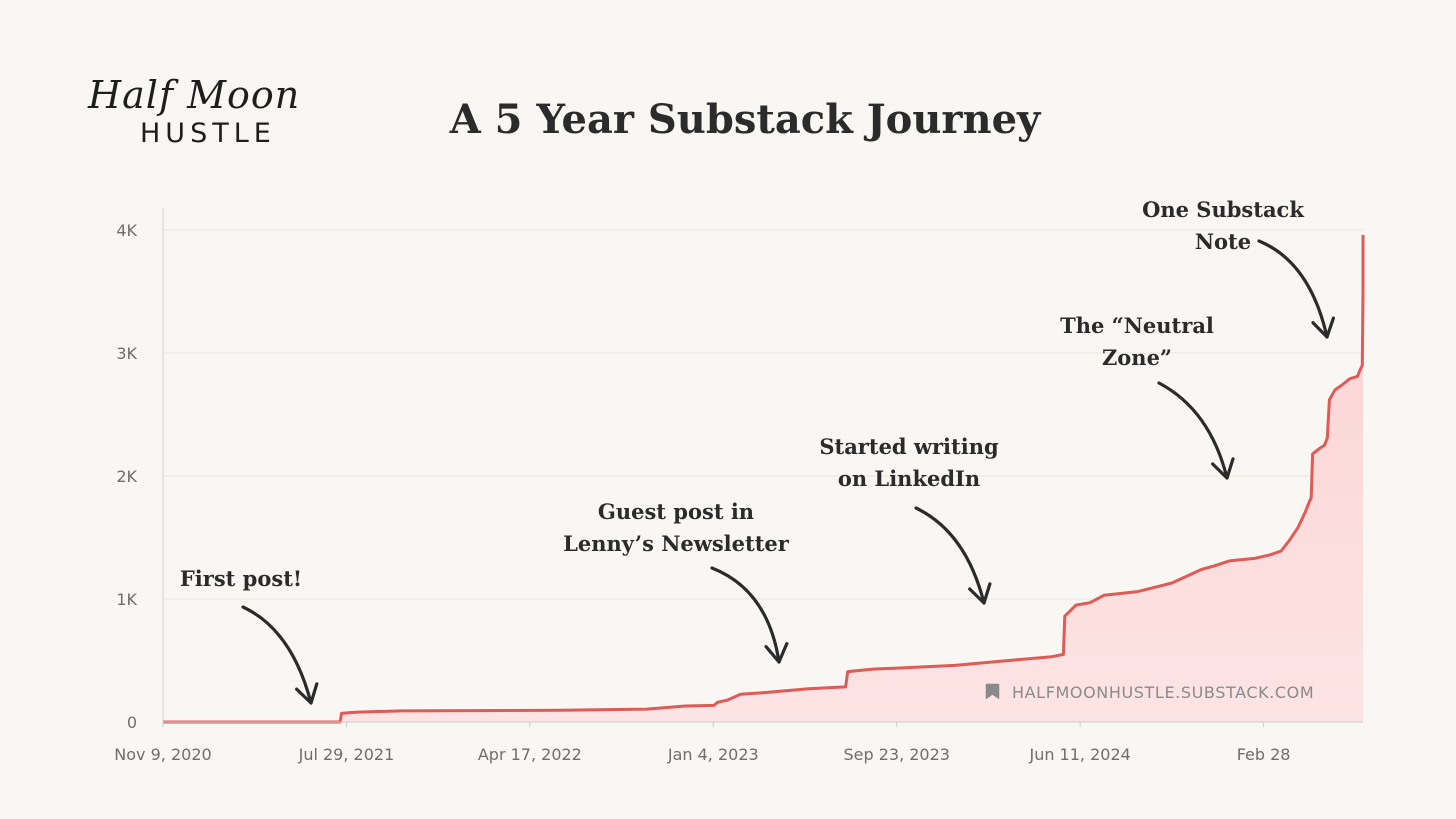  What do you see at coordinates (1137, 325) in the screenshot?
I see `annotation-label: The “Neutral` at bounding box center [1137, 325].